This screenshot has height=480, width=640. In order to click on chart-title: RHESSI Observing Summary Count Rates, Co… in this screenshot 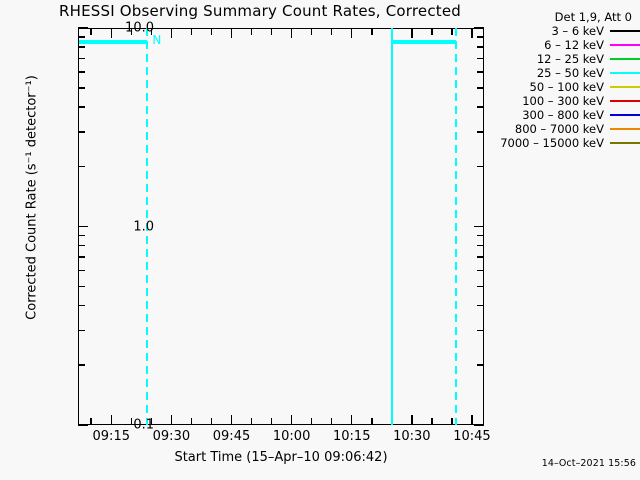, I will do `click(259, 11)`.